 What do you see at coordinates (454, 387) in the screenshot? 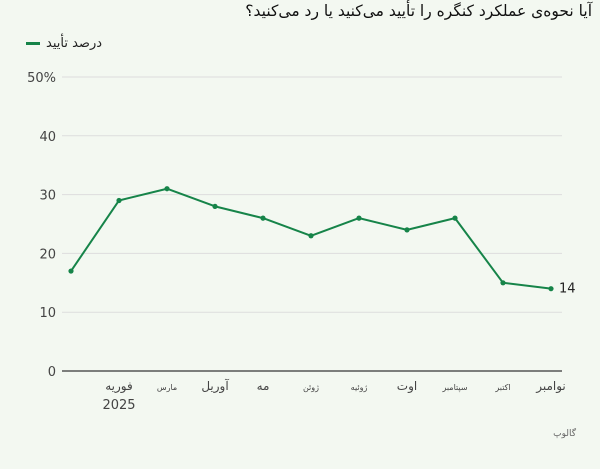
I see `x-tick-label: سپتامبر` at bounding box center [454, 387].